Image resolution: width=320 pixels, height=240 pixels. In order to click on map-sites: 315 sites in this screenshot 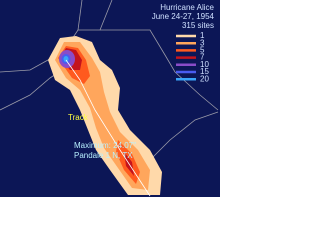, I will do `click(198, 25)`.